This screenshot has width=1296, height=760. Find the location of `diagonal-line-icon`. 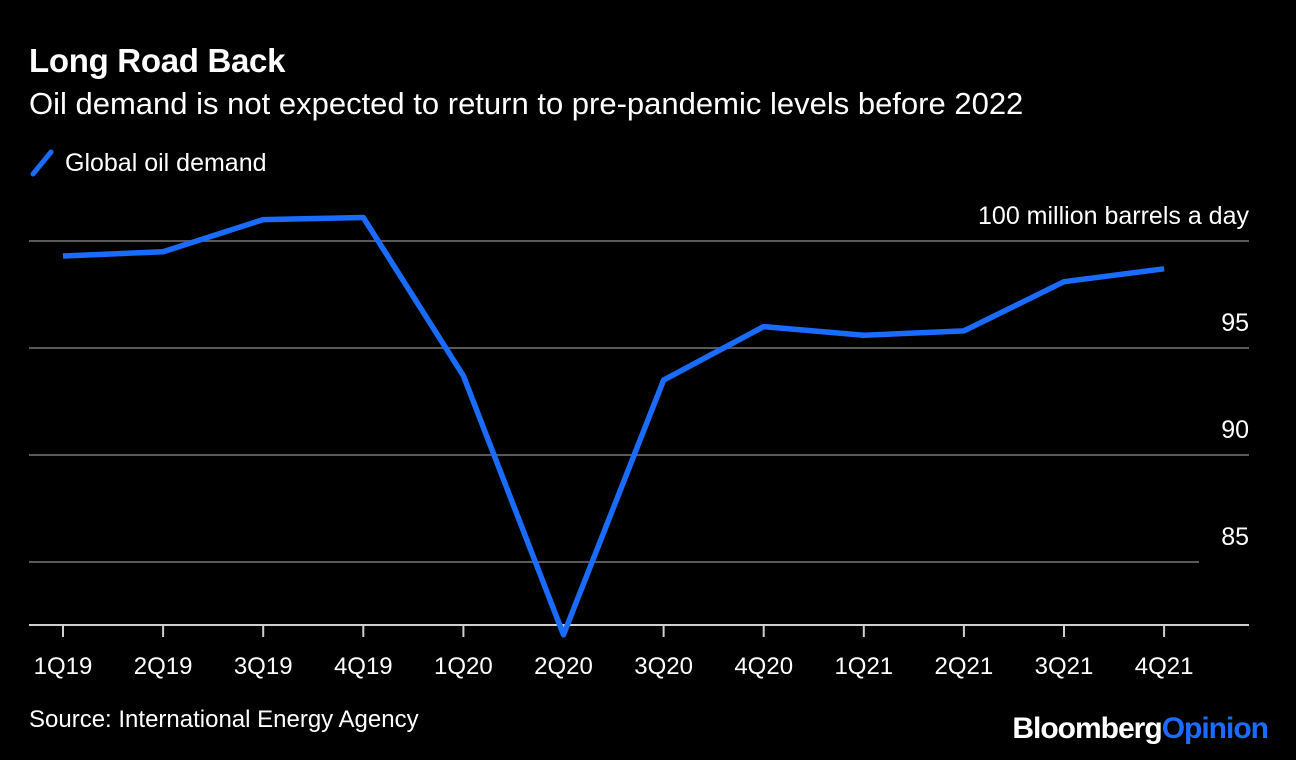

diagonal-line-icon is located at coordinates (42, 163).